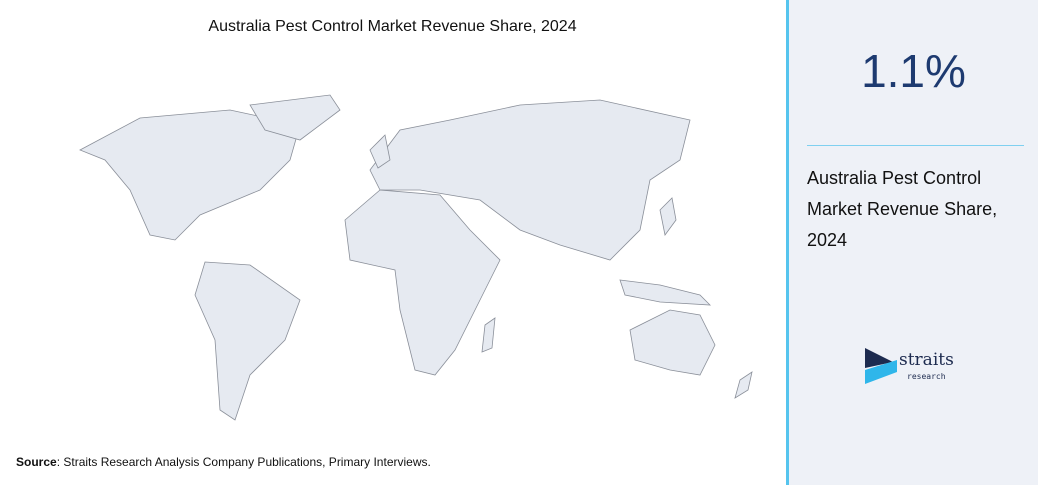 The image size is (1038, 485). Describe the element at coordinates (665, 292) in the screenshot. I see `indonesia` at that location.